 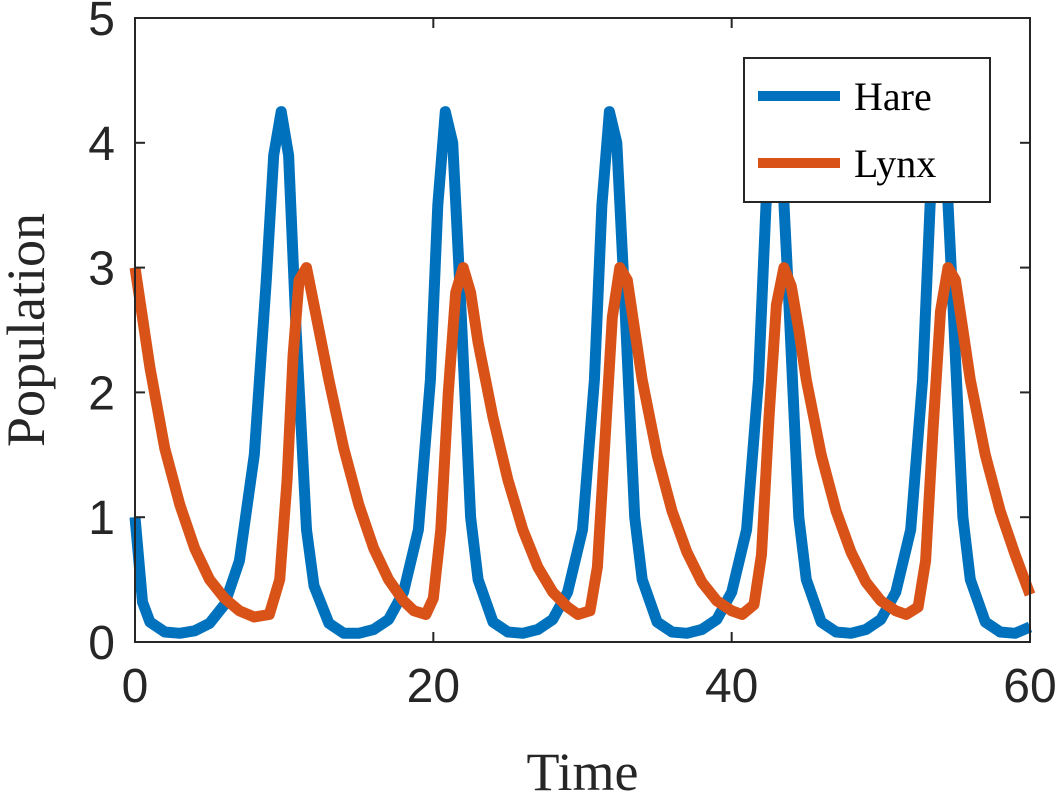 What do you see at coordinates (135, 686) in the screenshot?
I see `x-tick-label-0: 0` at bounding box center [135, 686].